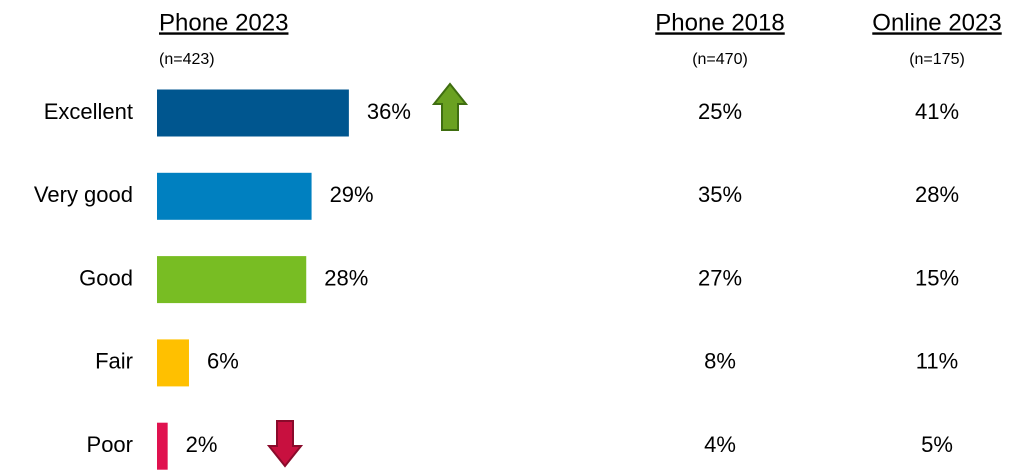 Image resolution: width=1021 pixels, height=471 pixels. I want to click on column-header: Online 2023, so click(936, 22).